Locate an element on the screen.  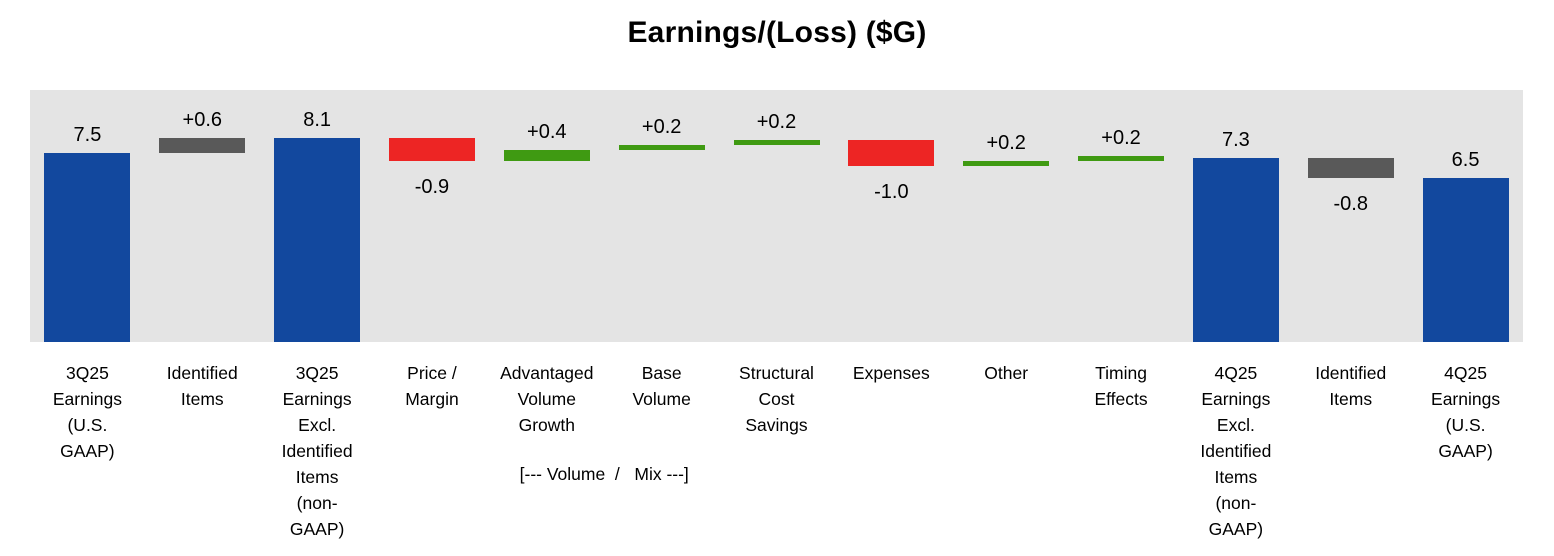
category-label: 3Q25 Earnings (U.S. GAAP) is located at coordinates (87, 412).